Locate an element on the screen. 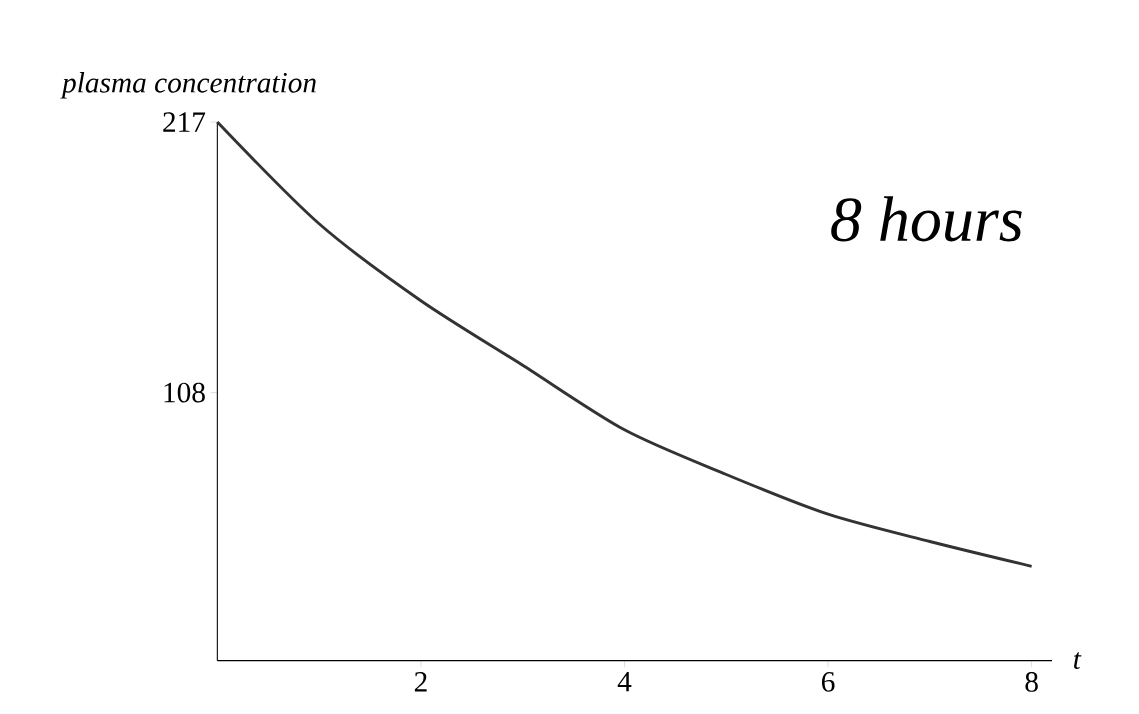 Image resolution: width=1139 pixels, height=714 pixels. y-axis-title: plasma concentration is located at coordinates (188, 85).